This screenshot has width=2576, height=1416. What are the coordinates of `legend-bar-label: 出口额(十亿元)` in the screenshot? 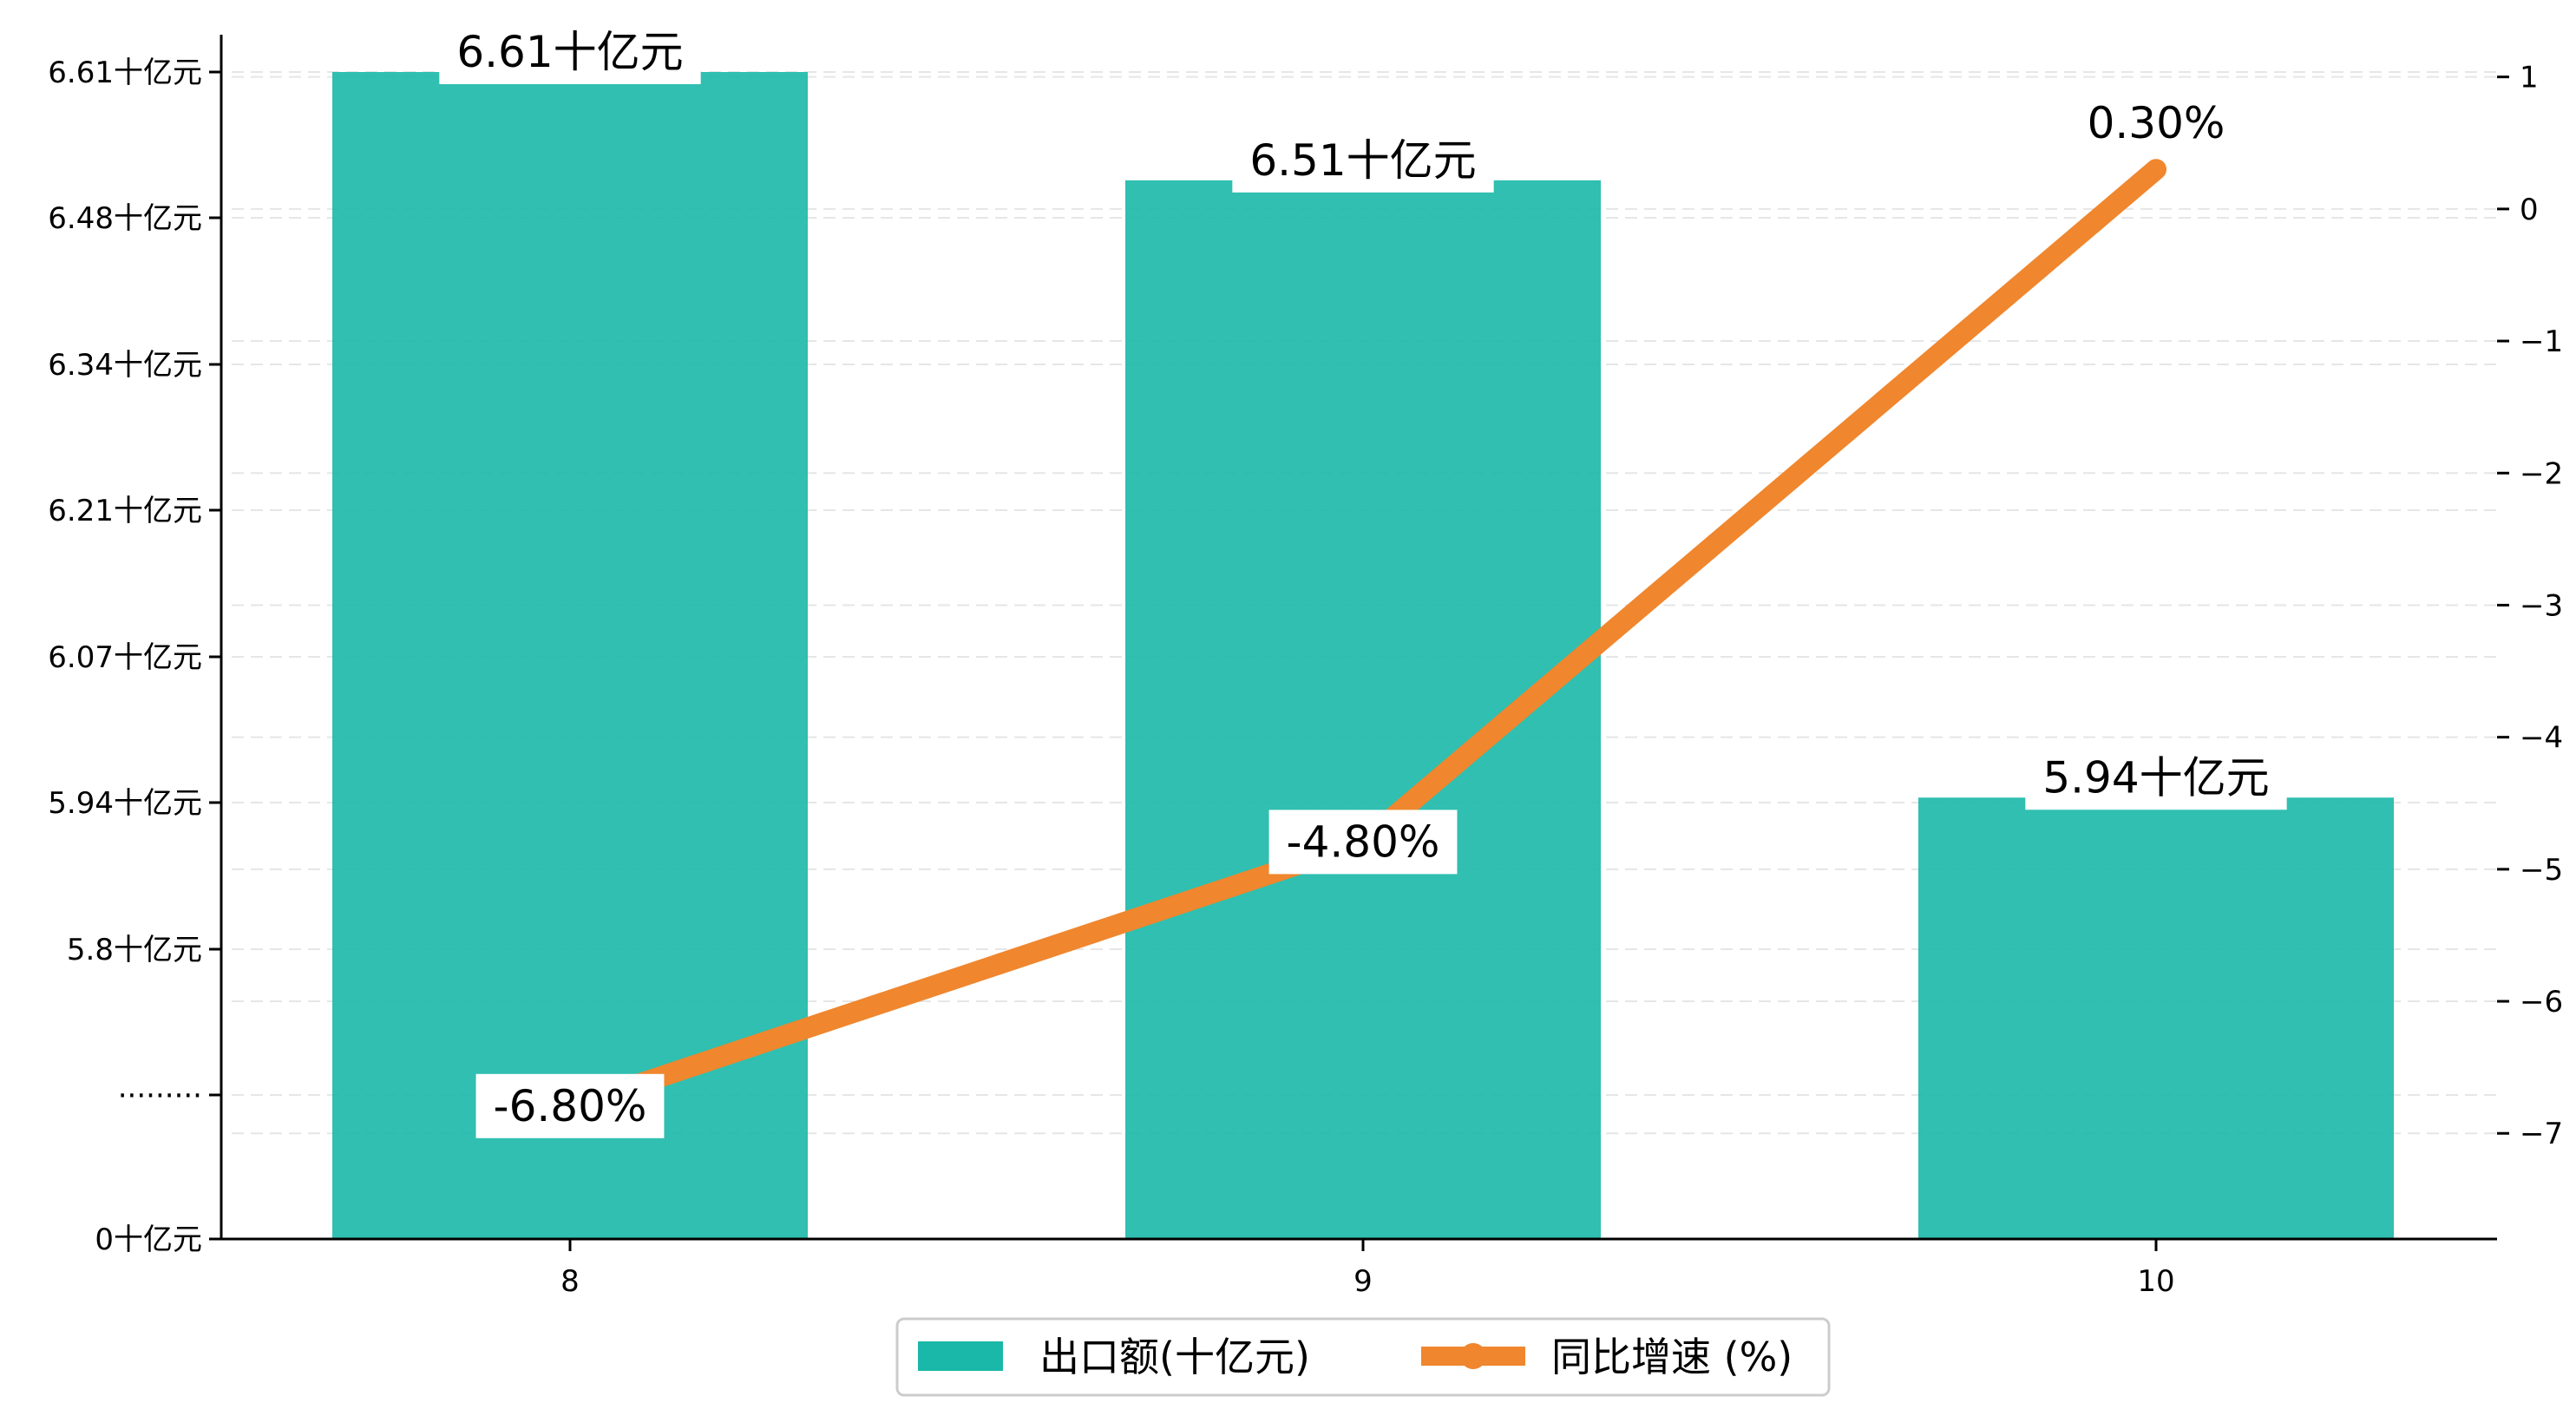 It's located at (1174, 1357).